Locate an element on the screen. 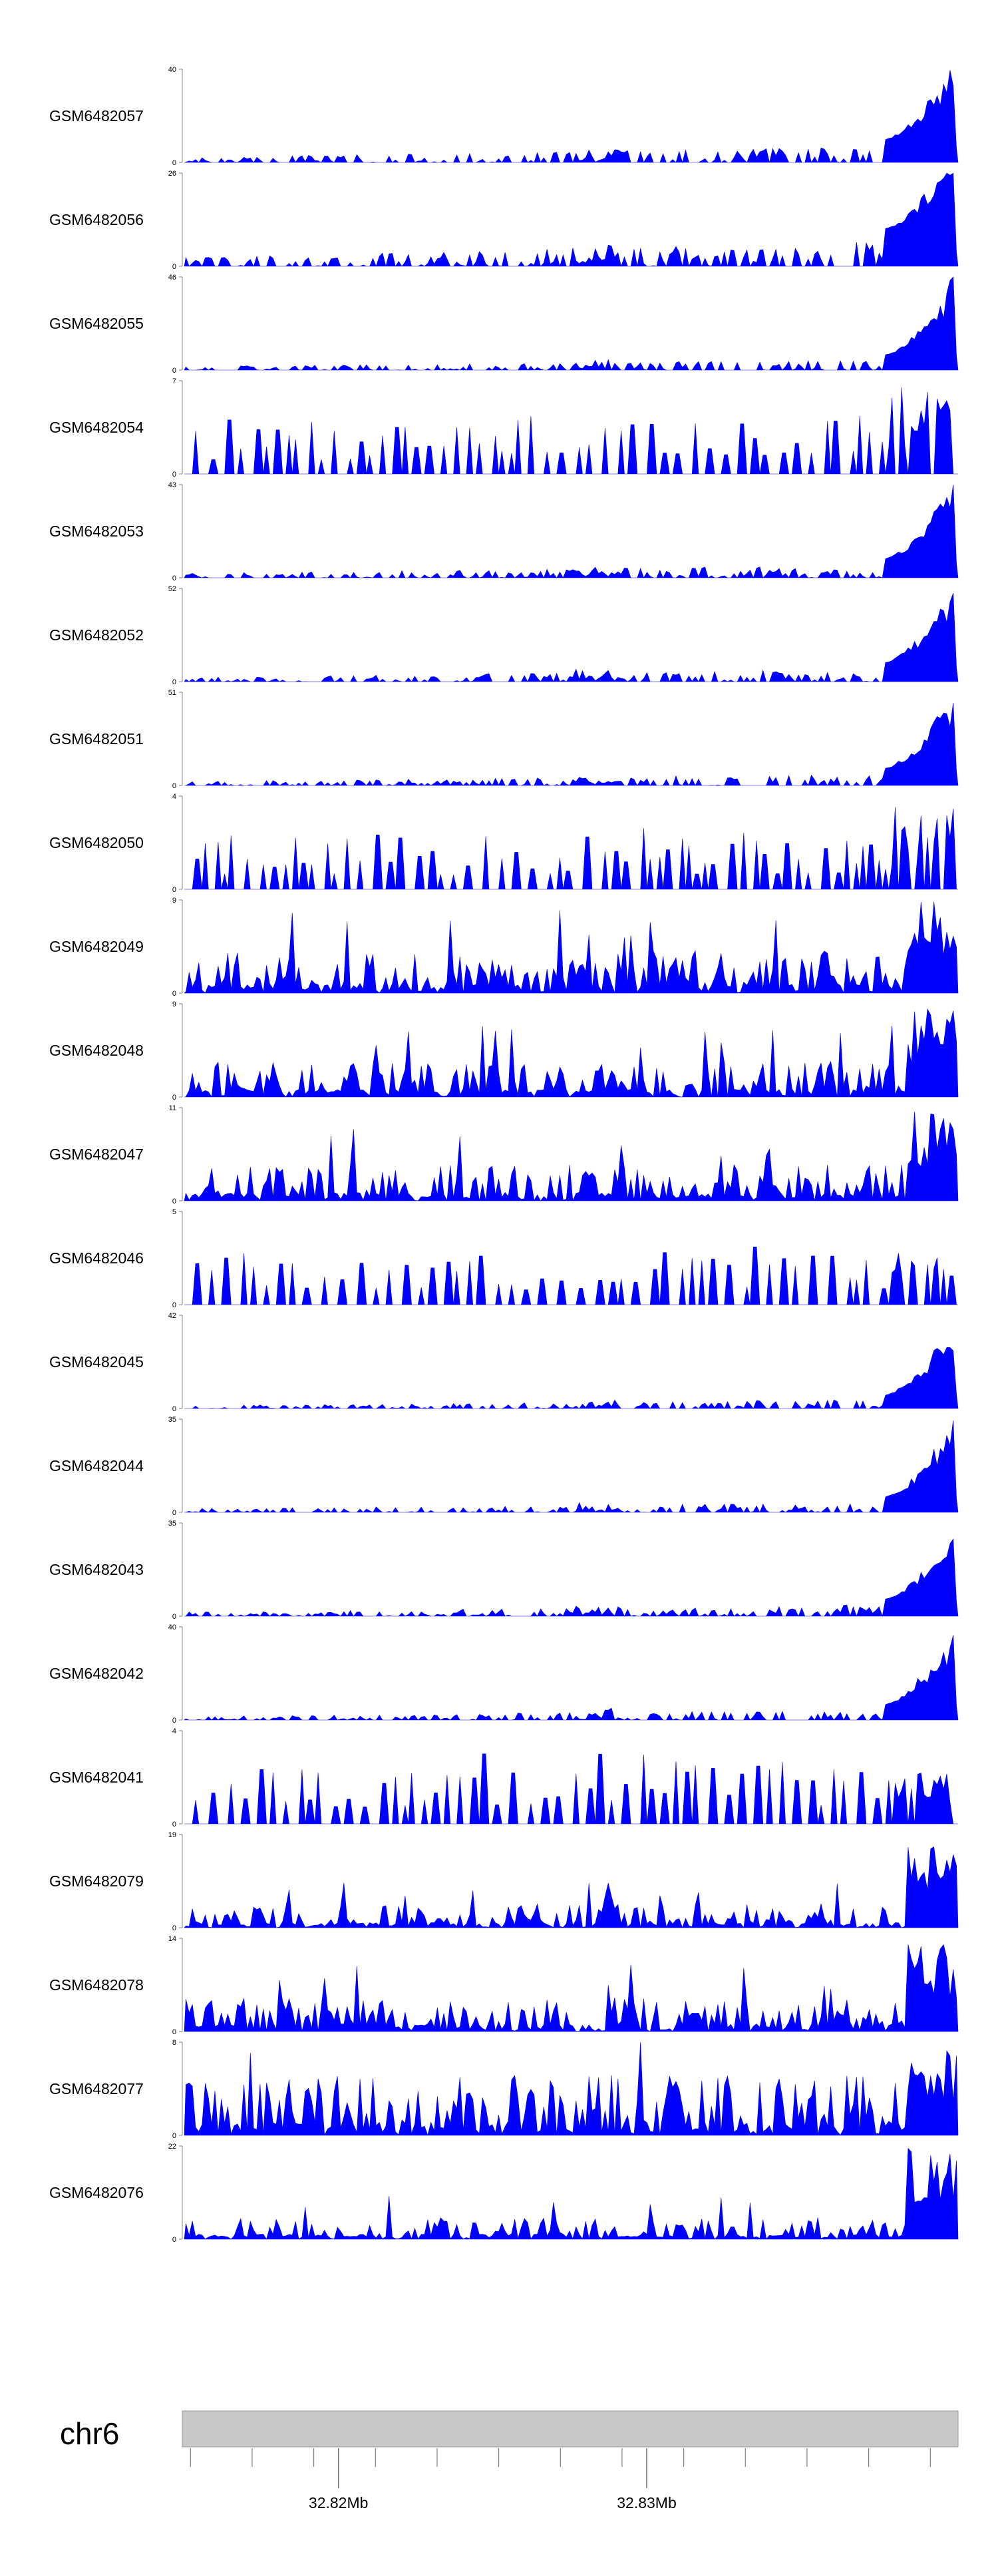  track-GSM6482052: GSM6482052 52 0 is located at coordinates (504, 635).